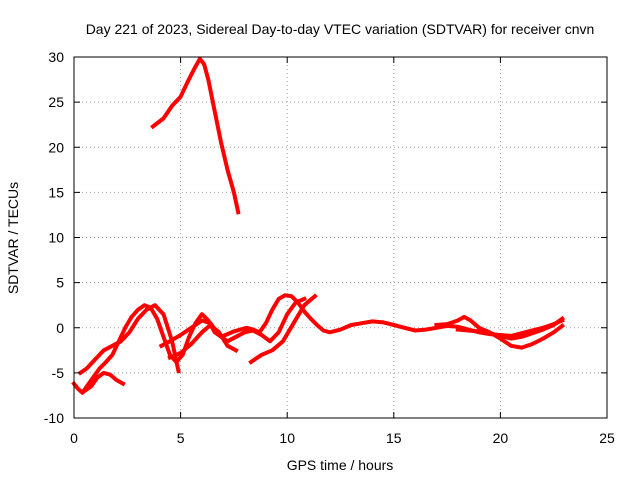 The width and height of the screenshot is (640, 480). What do you see at coordinates (56, 147) in the screenshot?
I see `y-tick-label: 20` at bounding box center [56, 147].